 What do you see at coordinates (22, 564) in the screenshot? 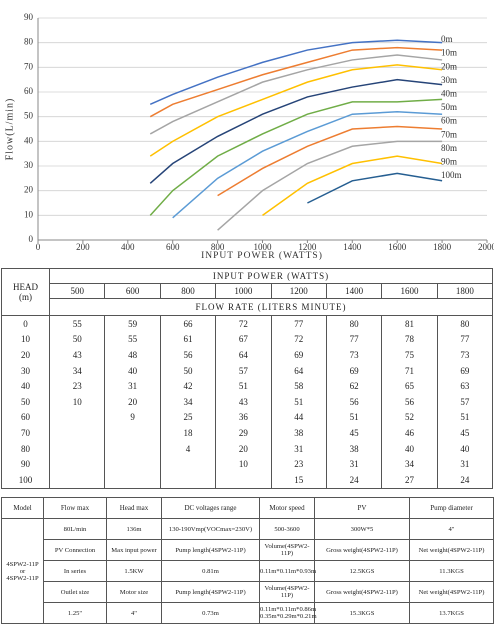
I see `model-line: 4SPW2-11P` at bounding box center [22, 564].